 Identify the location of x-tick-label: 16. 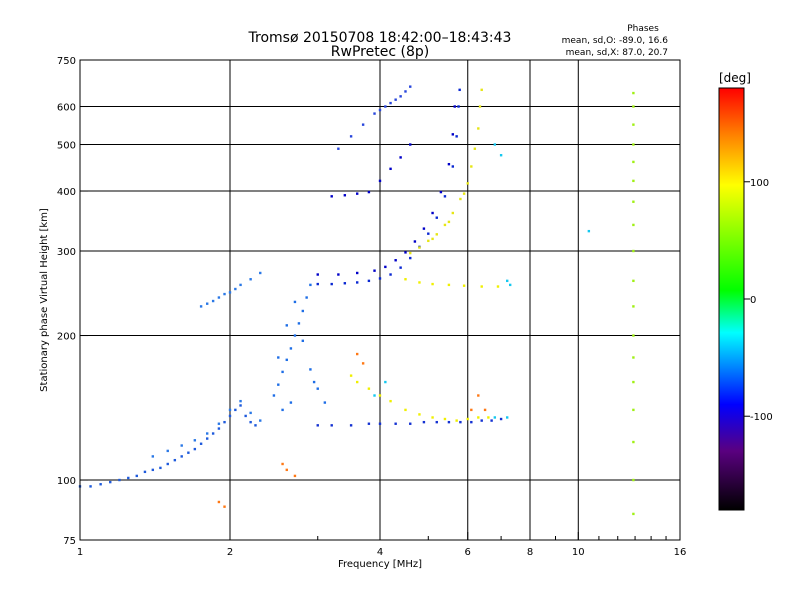
(680, 552).